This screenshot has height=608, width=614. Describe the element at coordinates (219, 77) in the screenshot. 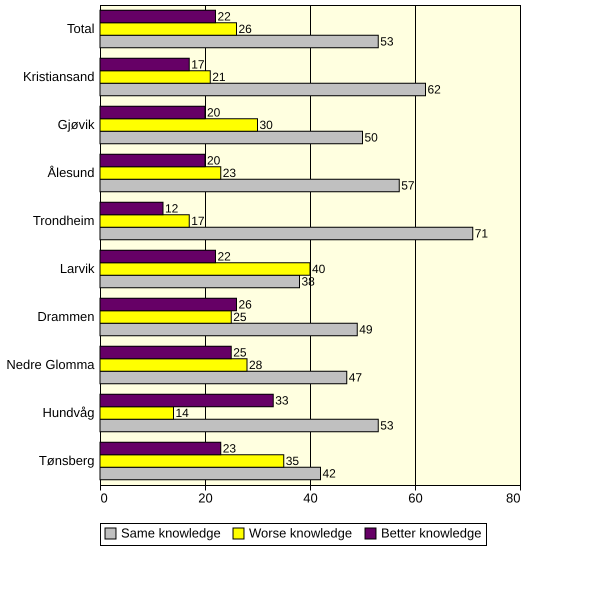

I see `data-label: 21` at that location.